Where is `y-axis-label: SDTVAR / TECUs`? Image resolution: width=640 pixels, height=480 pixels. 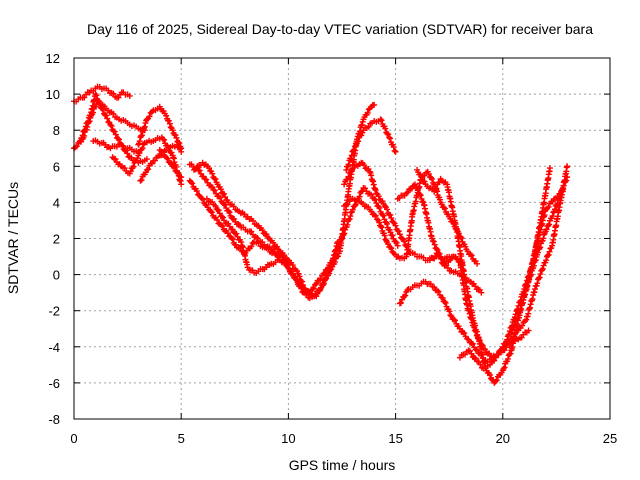 y-axis-label: SDTVAR / TECUs is located at coordinates (13, 238).